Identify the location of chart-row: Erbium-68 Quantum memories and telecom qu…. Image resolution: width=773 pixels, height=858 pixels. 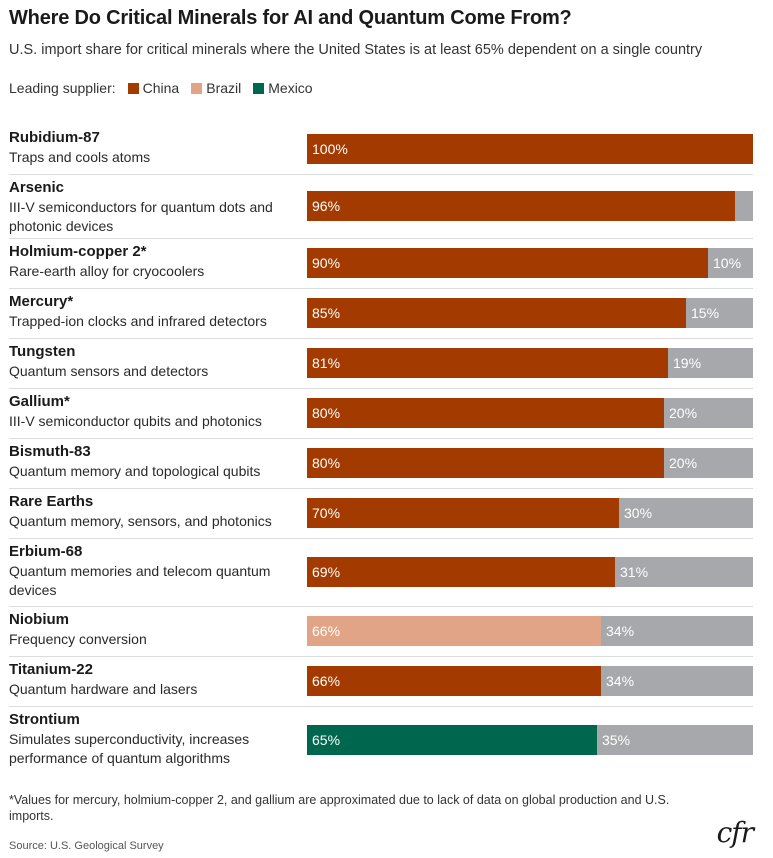
(386, 572).